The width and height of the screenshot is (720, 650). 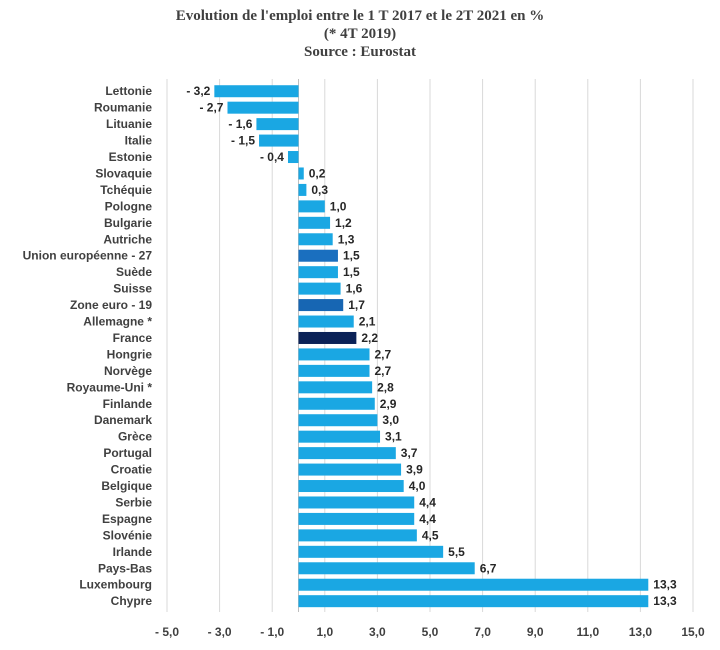 I want to click on data-label: - 1,5, so click(x=243, y=141).